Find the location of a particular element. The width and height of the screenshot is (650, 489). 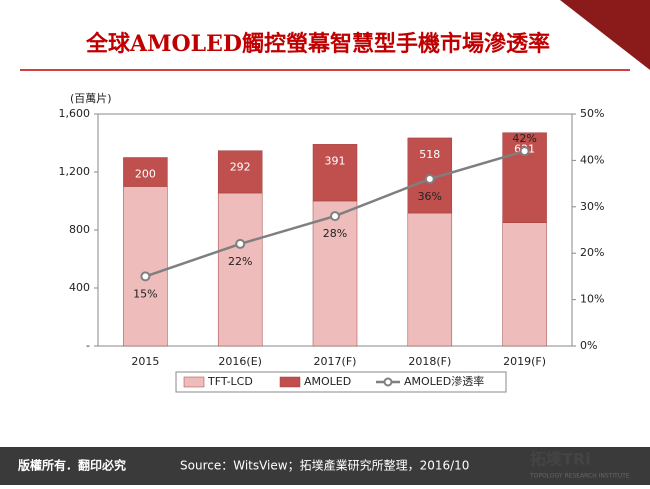

corner-decoration is located at coordinates (605, 35).